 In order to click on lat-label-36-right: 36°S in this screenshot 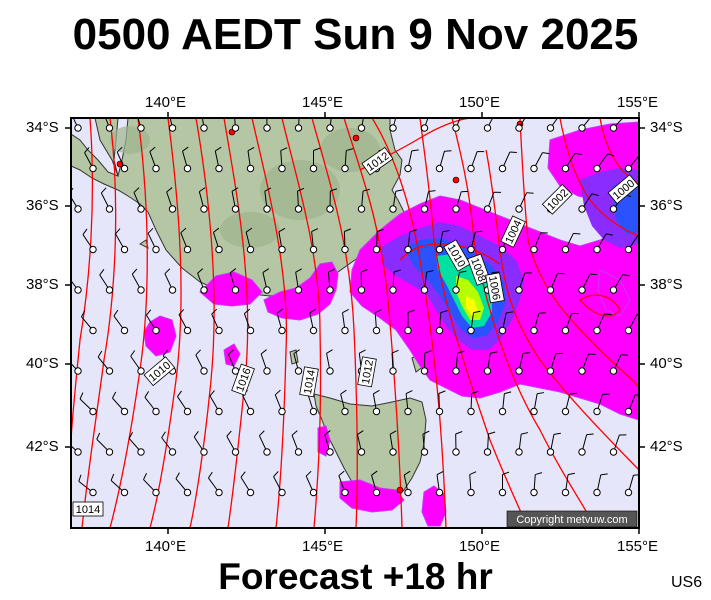, I will do `click(666, 205)`.